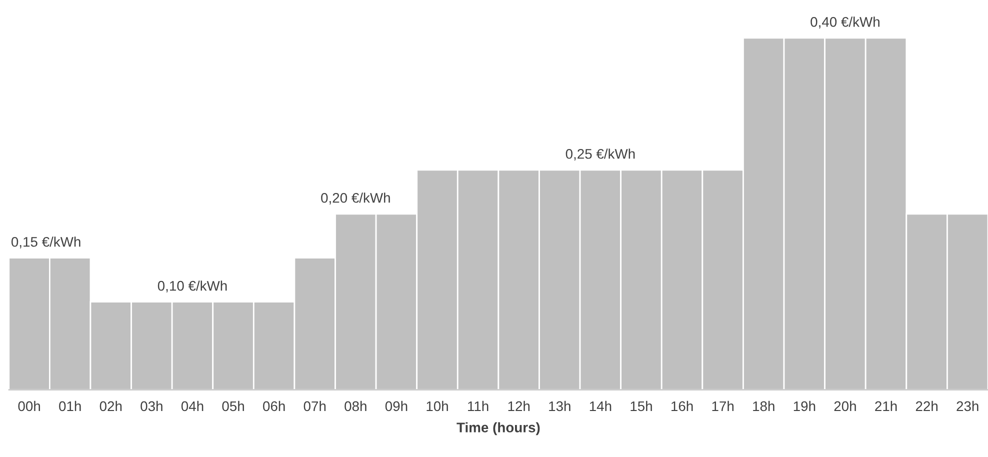  I want to click on x-tick-label: 05h, so click(233, 406).